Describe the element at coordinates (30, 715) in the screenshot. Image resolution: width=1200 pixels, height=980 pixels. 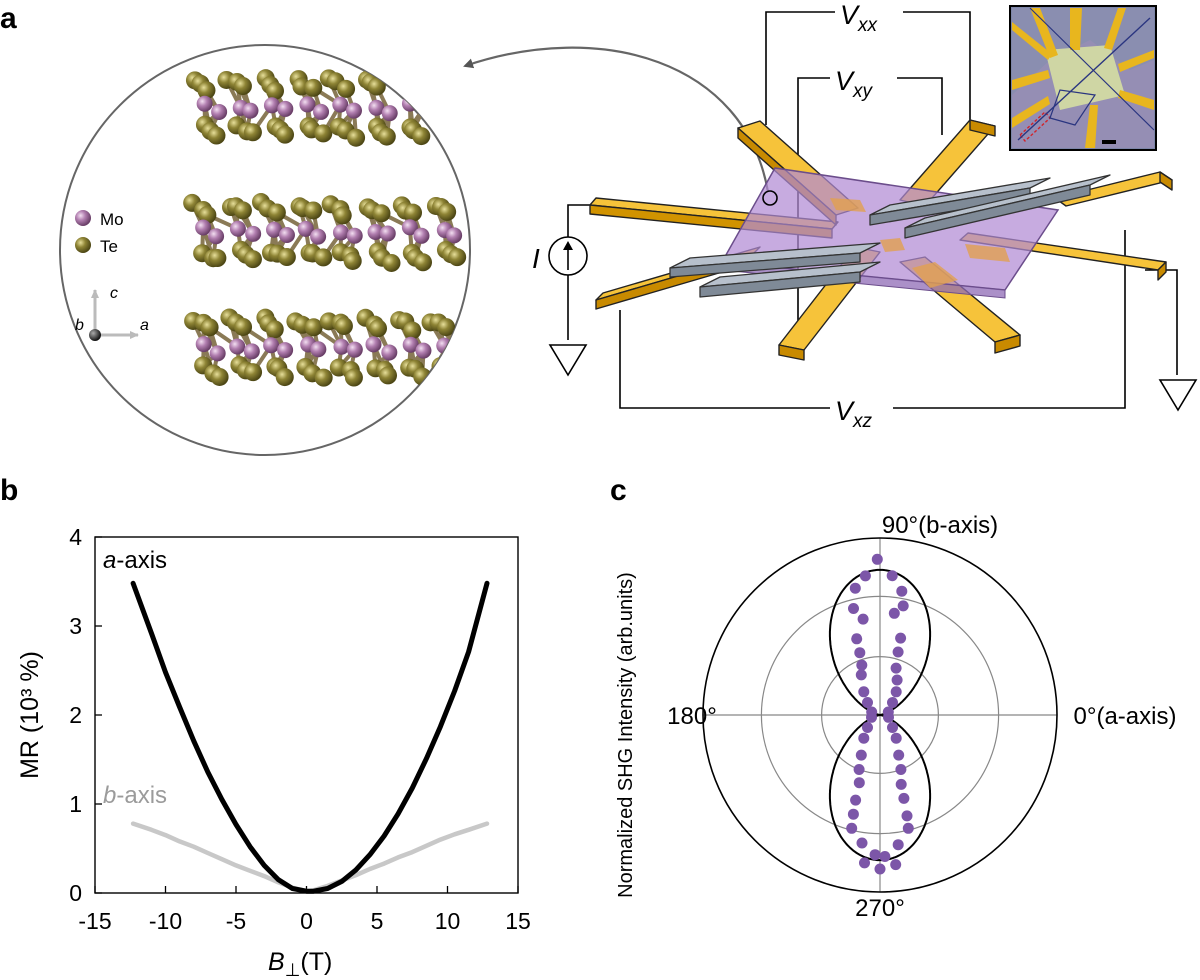
I see `mr-chart-ylabel: MR (10³ %)` at that location.